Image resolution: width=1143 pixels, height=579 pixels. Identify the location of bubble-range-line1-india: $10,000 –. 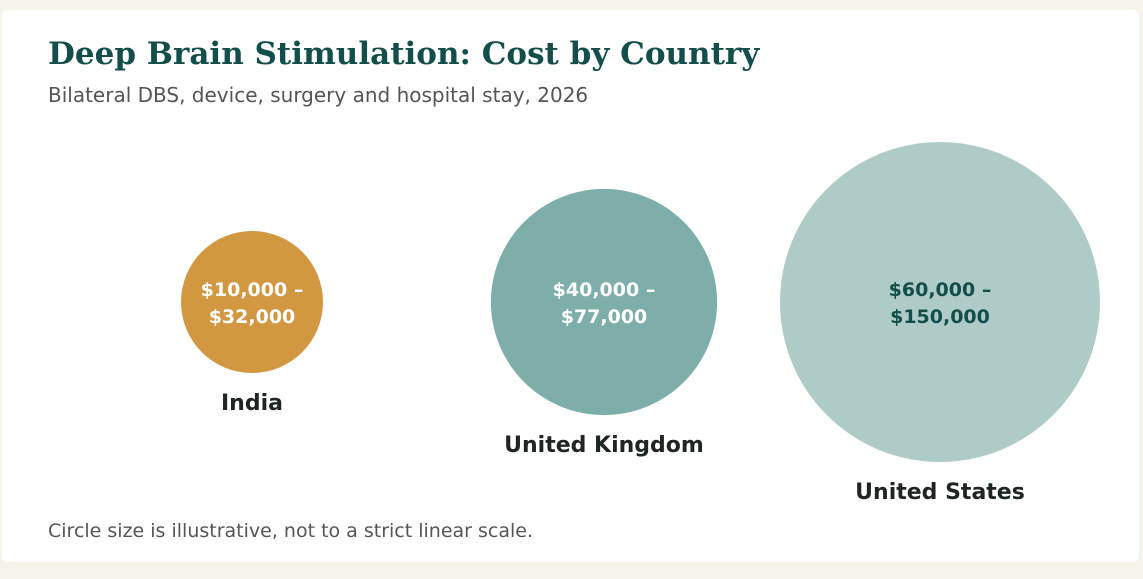
(252, 290).